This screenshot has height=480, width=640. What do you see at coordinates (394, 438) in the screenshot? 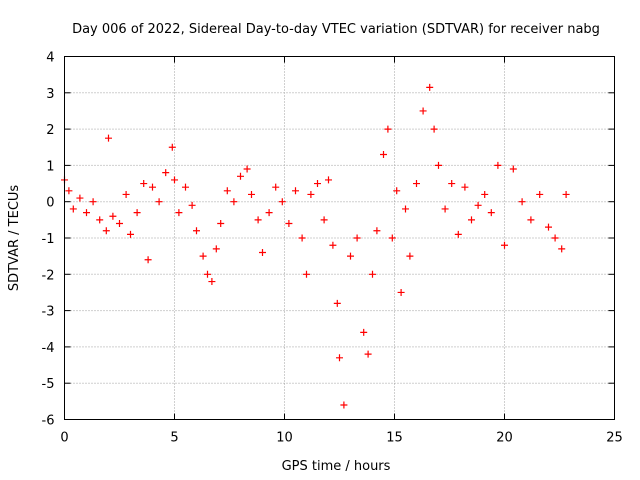
I see `x-tick-label: 15` at bounding box center [394, 438].